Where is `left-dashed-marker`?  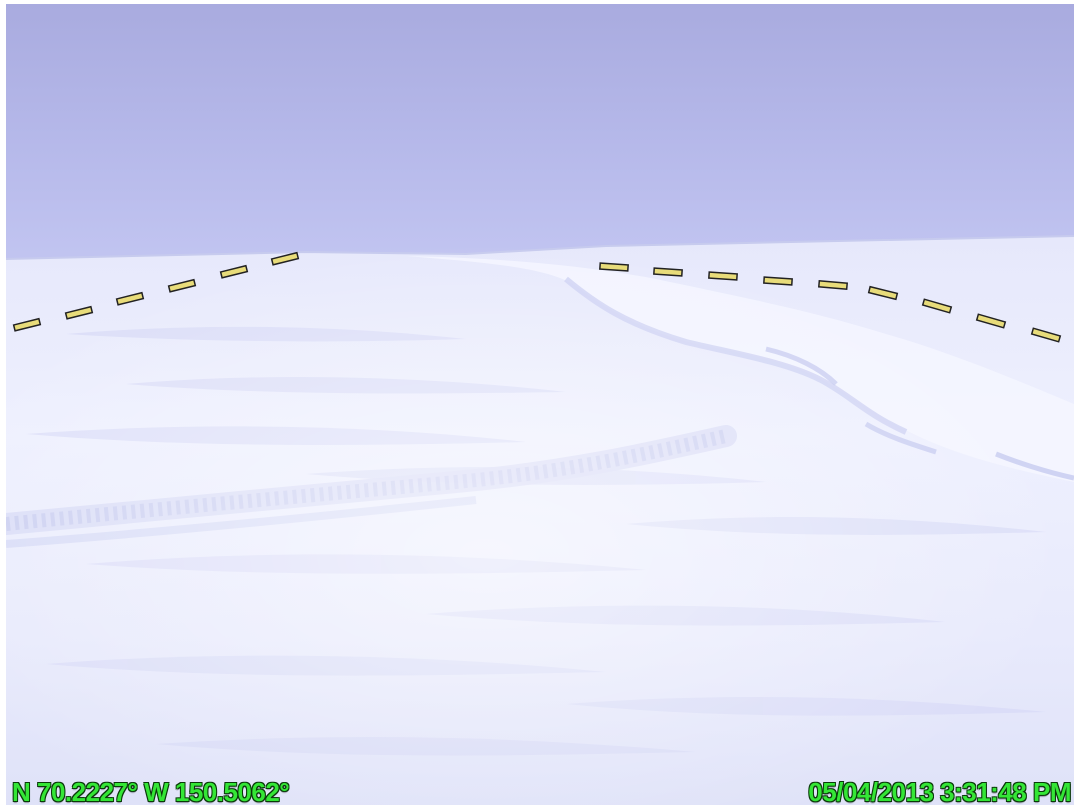 left-dashed-marker is located at coordinates (156, 291).